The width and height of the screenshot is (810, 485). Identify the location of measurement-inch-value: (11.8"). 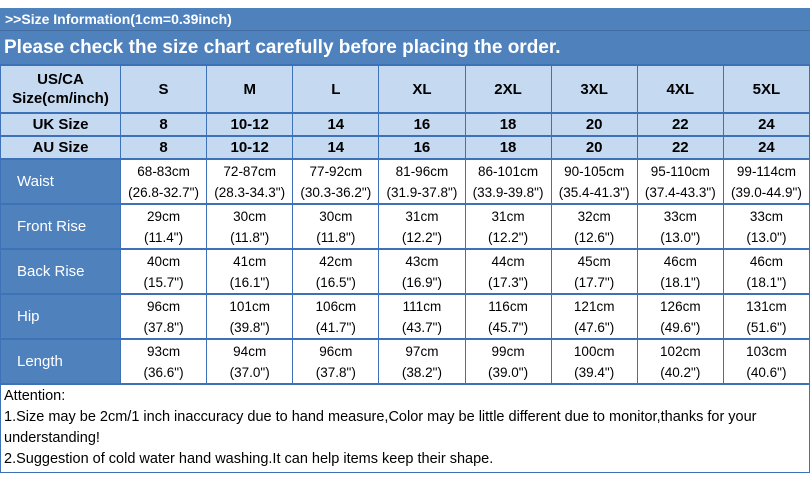
(250, 237).